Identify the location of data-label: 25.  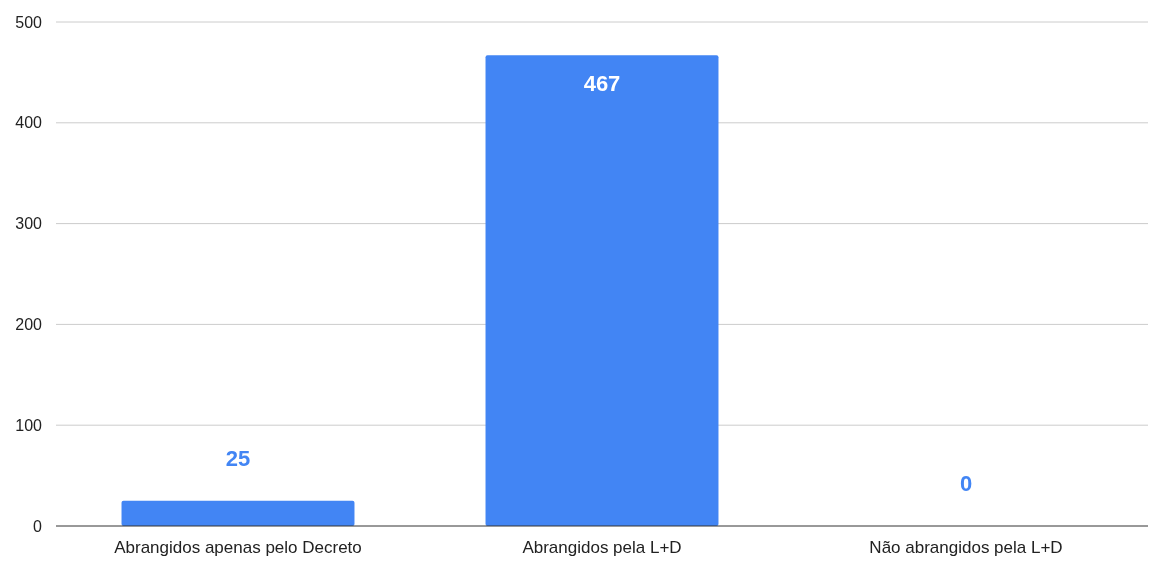
(238, 458).